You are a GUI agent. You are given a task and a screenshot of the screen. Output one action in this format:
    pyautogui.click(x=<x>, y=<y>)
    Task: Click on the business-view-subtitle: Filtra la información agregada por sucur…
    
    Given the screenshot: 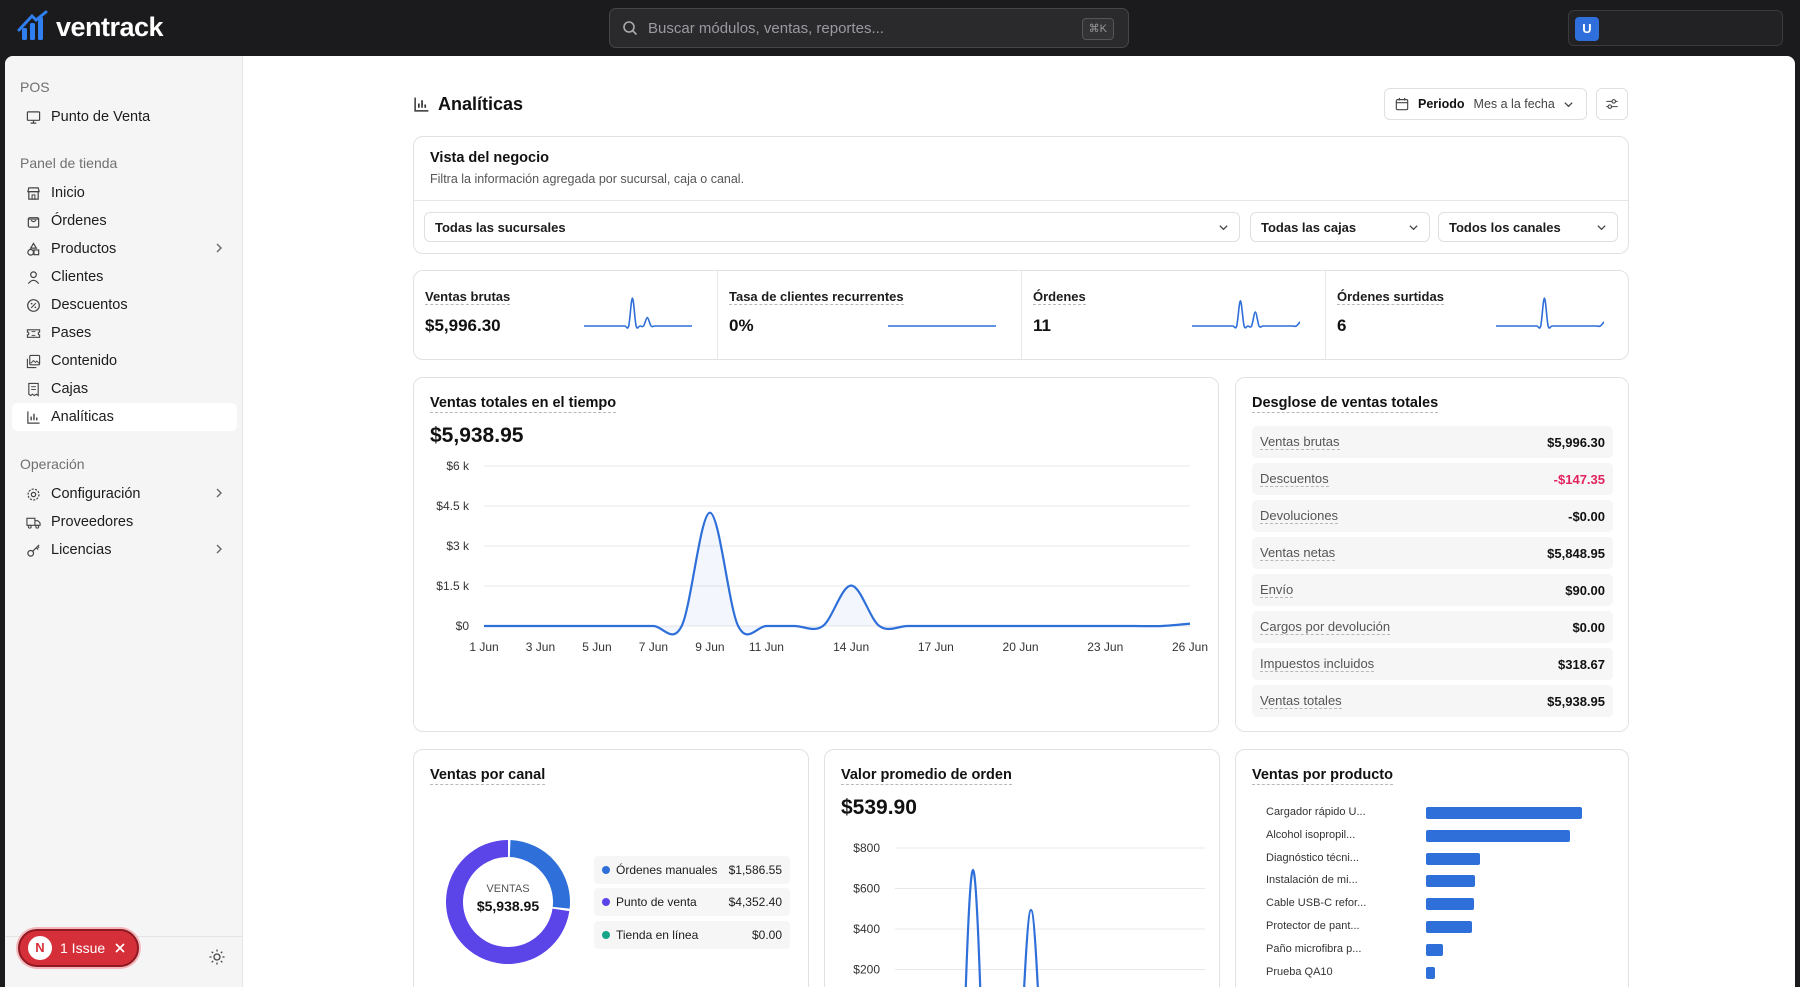 What is the action you would take?
    pyautogui.click(x=587, y=179)
    